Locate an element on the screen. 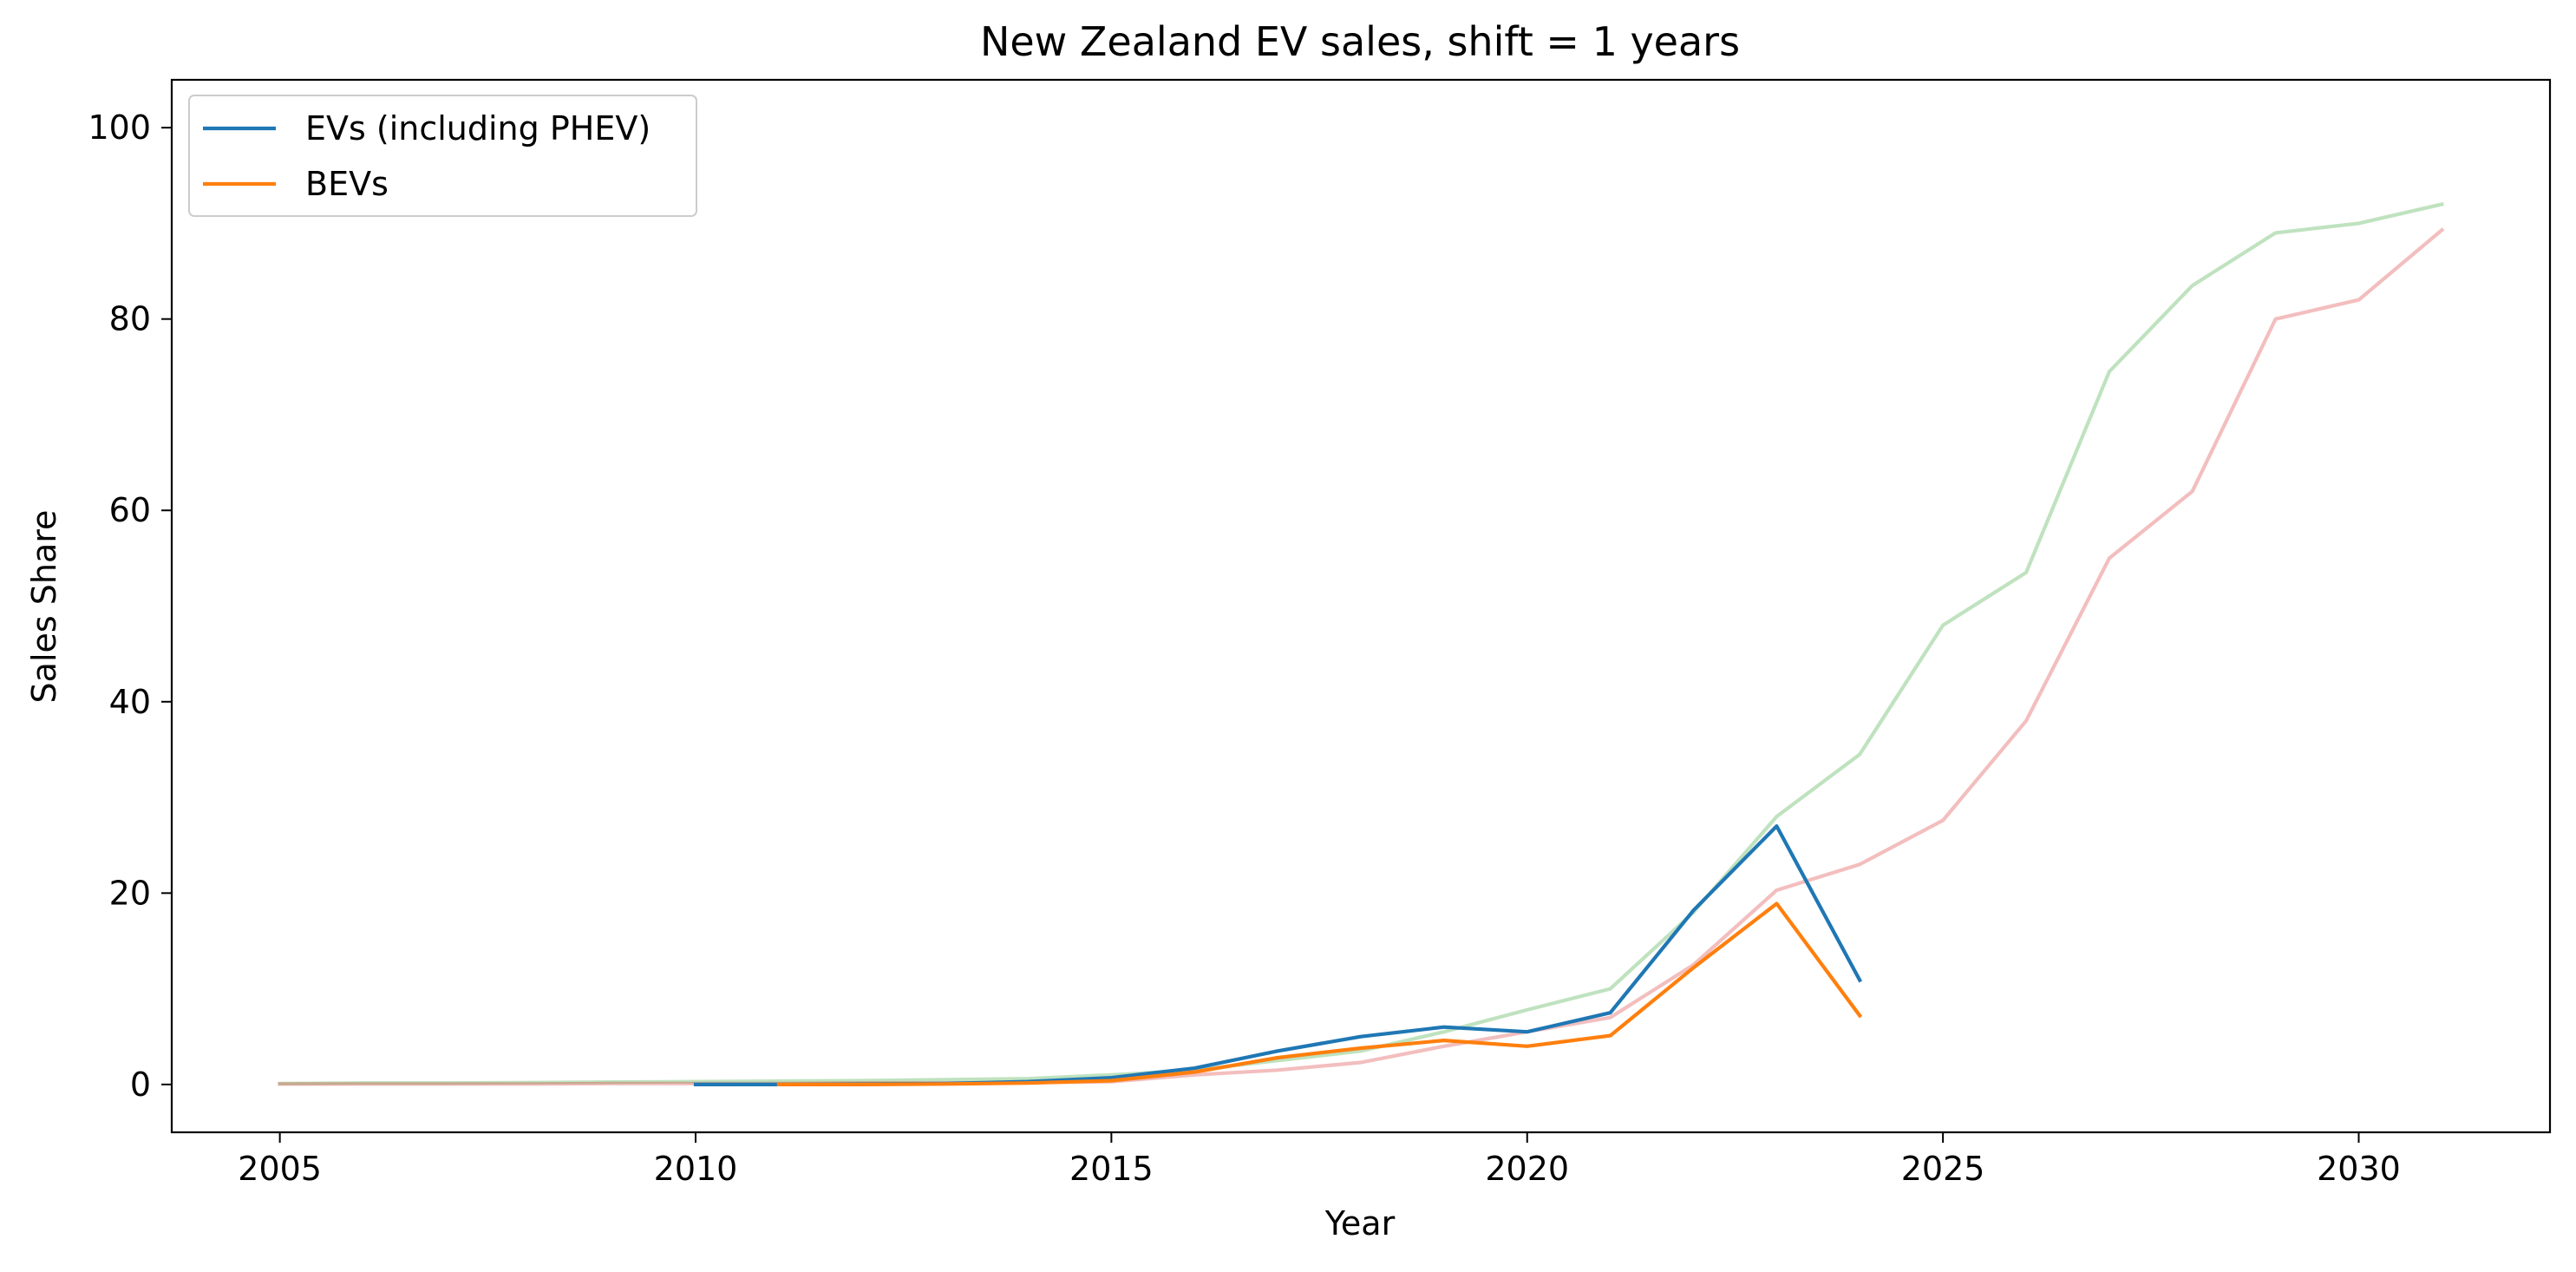  y-tick-label: 100 is located at coordinates (119, 127).